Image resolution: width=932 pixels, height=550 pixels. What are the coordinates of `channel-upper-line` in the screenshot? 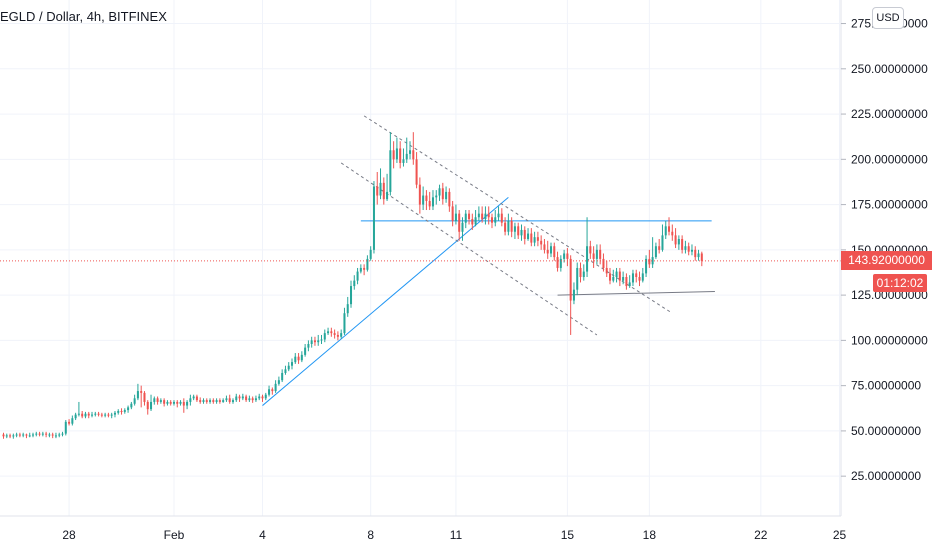 It's located at (518, 214).